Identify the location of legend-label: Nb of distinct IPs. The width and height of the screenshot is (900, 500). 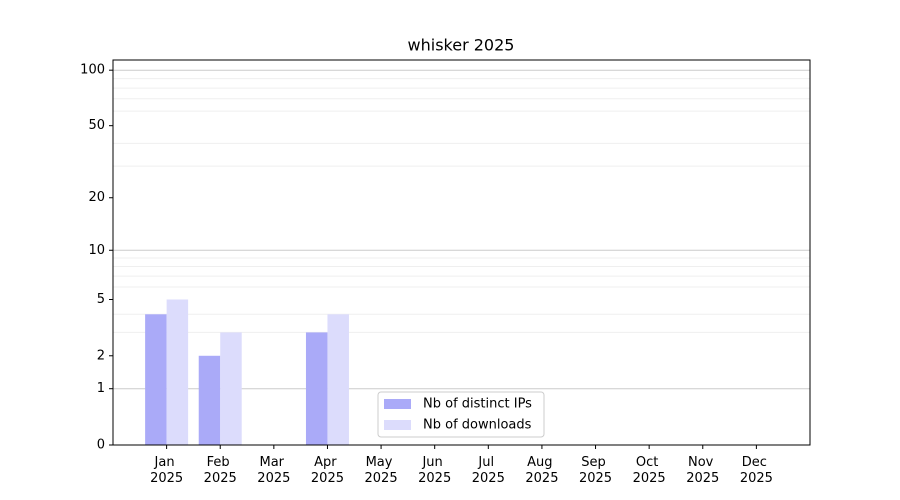
(477, 404).